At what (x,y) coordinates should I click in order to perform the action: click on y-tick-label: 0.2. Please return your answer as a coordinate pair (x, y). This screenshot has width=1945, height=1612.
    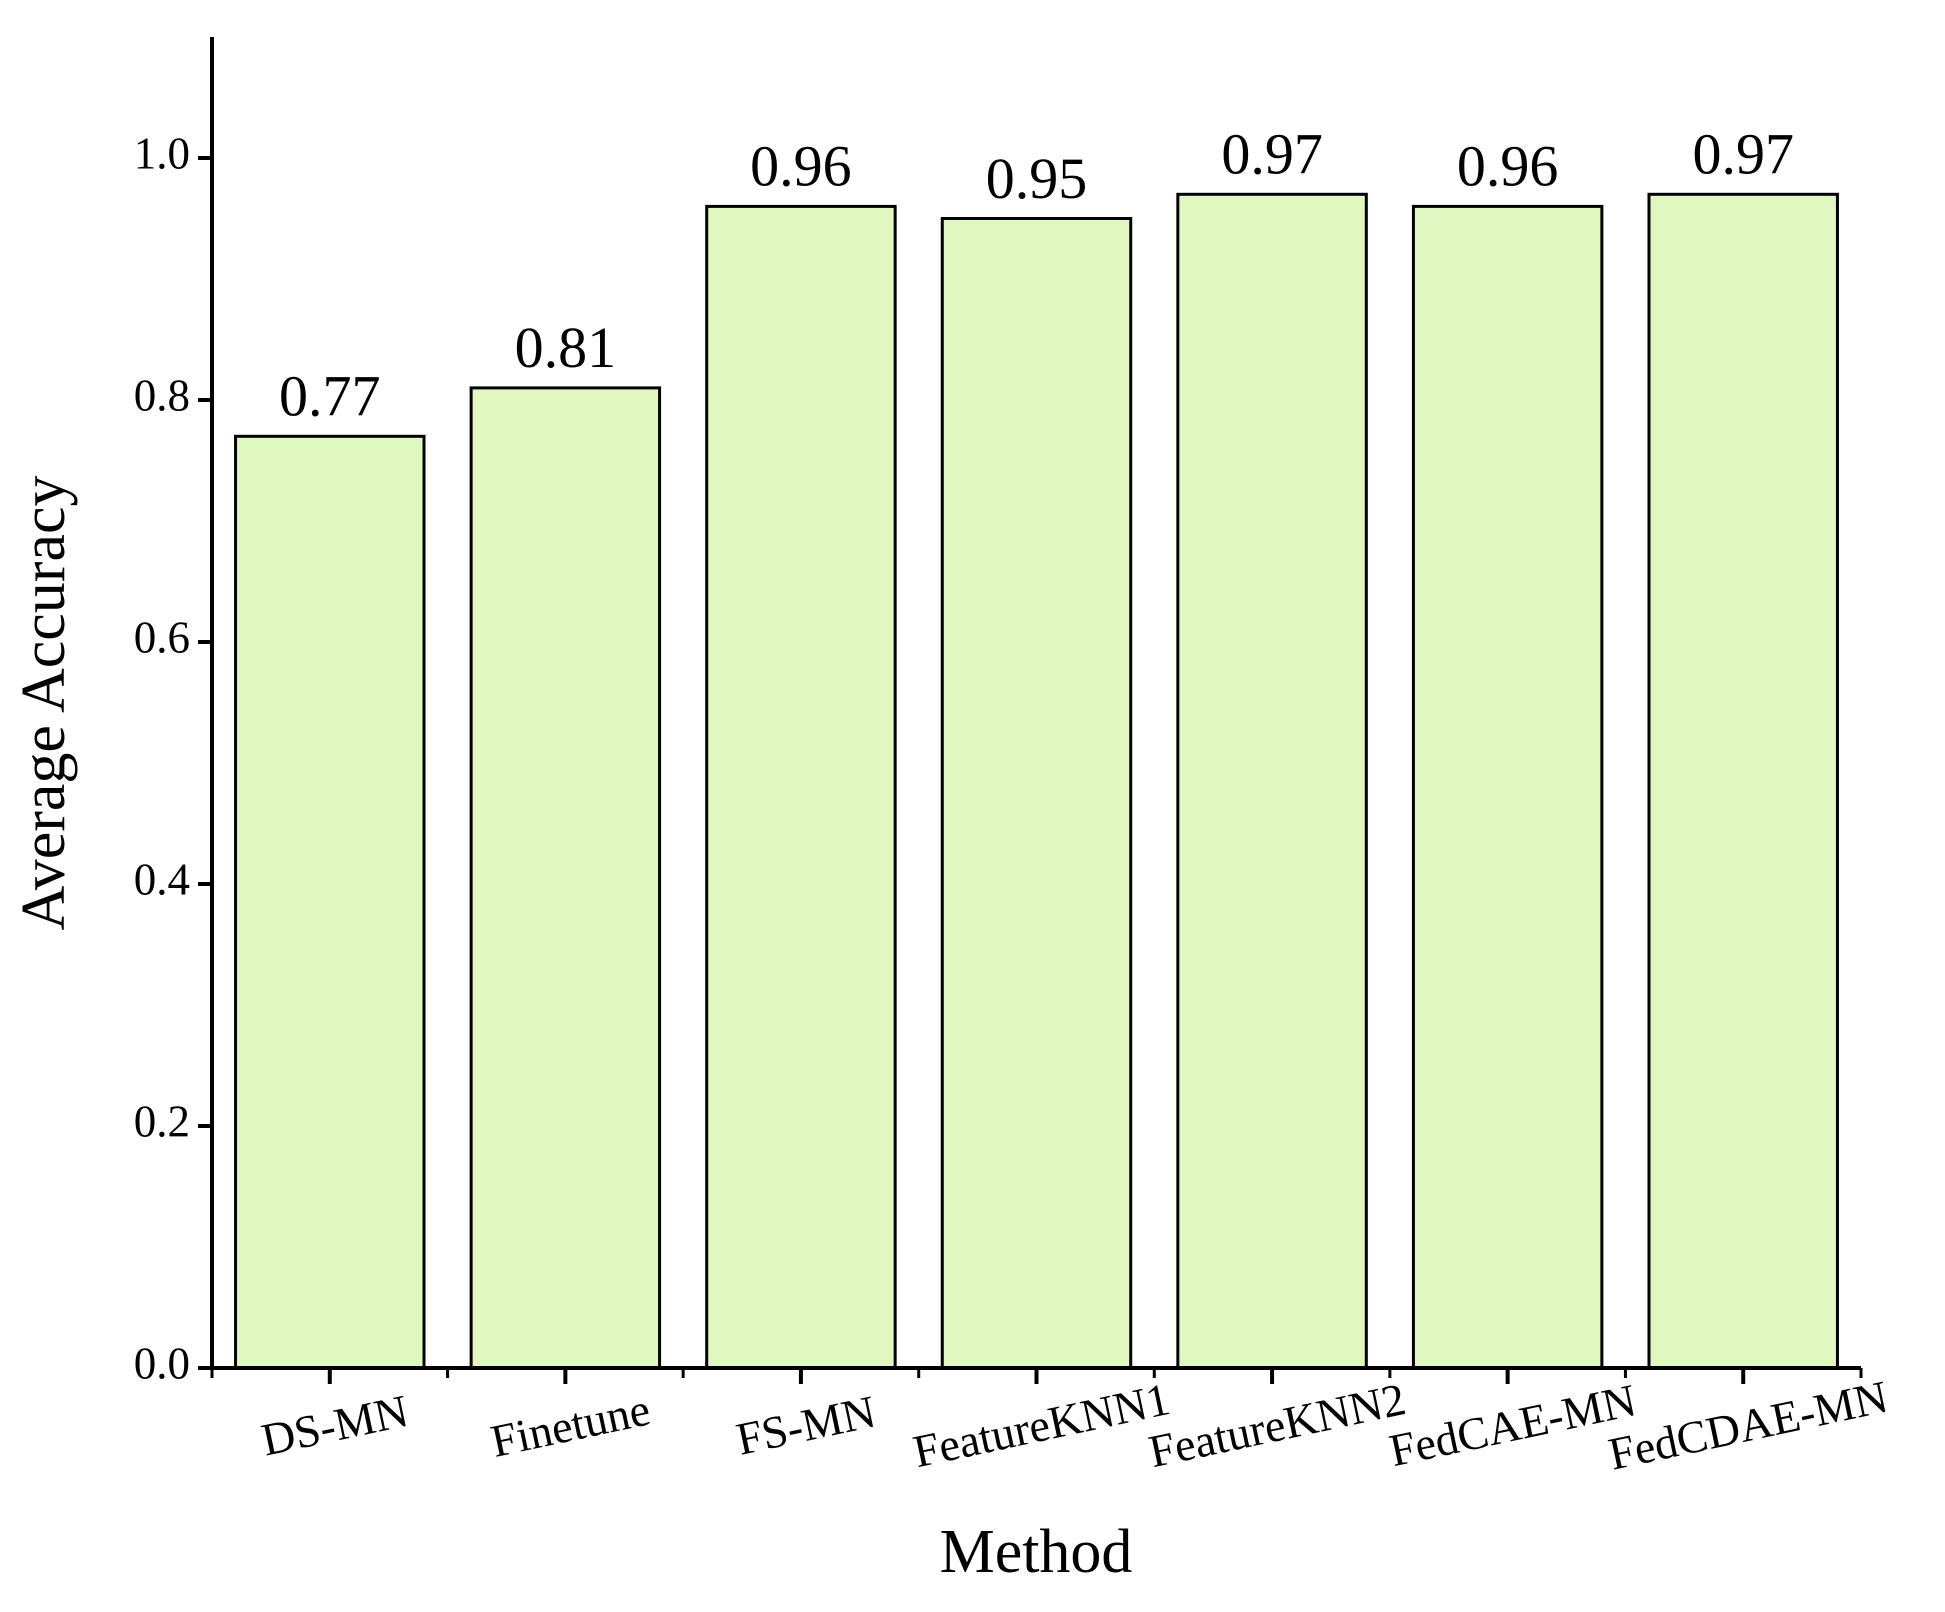
    Looking at the image, I should click on (162, 1121).